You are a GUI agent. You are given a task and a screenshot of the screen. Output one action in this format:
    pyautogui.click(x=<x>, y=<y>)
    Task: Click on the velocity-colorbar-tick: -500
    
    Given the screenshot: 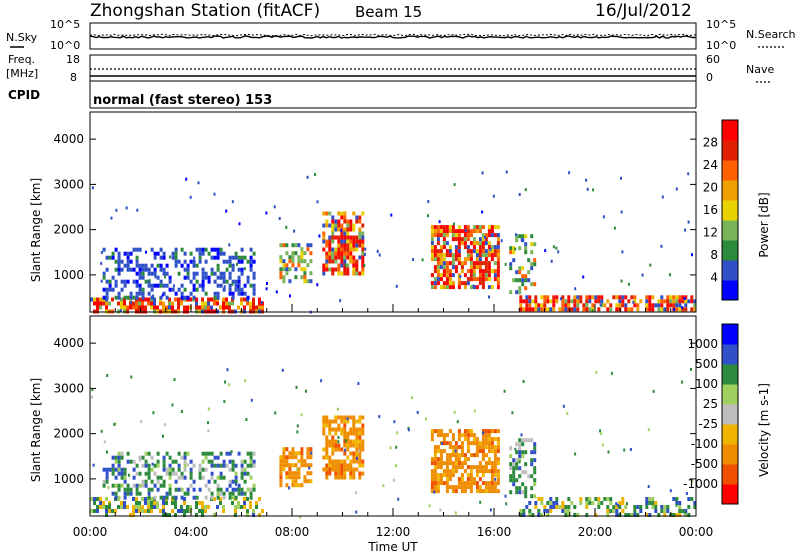 What is the action you would take?
    pyautogui.click(x=704, y=464)
    